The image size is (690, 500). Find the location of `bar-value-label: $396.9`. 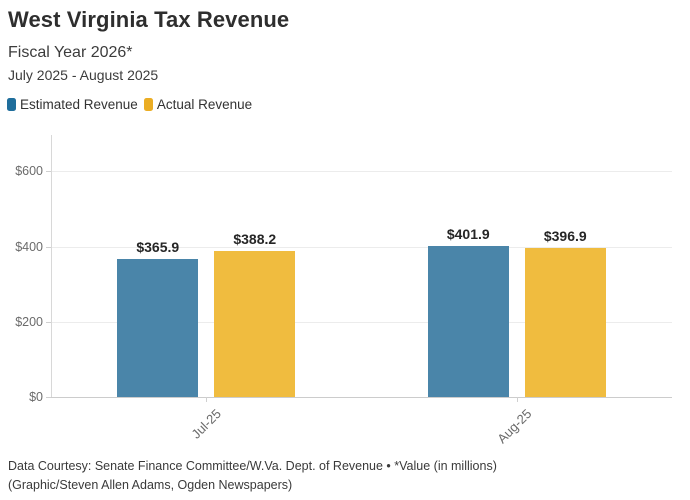

bar-value-label: $396.9 is located at coordinates (565, 235).